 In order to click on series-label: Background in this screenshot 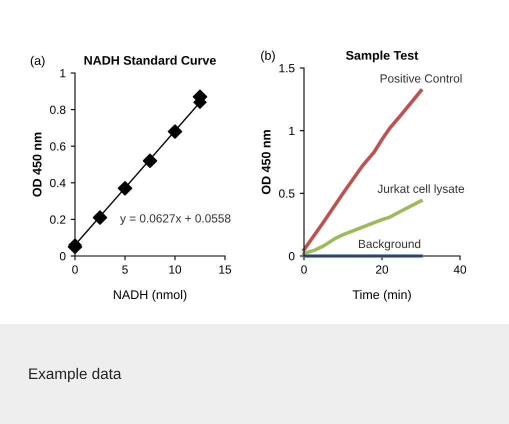, I will do `click(389, 244)`.